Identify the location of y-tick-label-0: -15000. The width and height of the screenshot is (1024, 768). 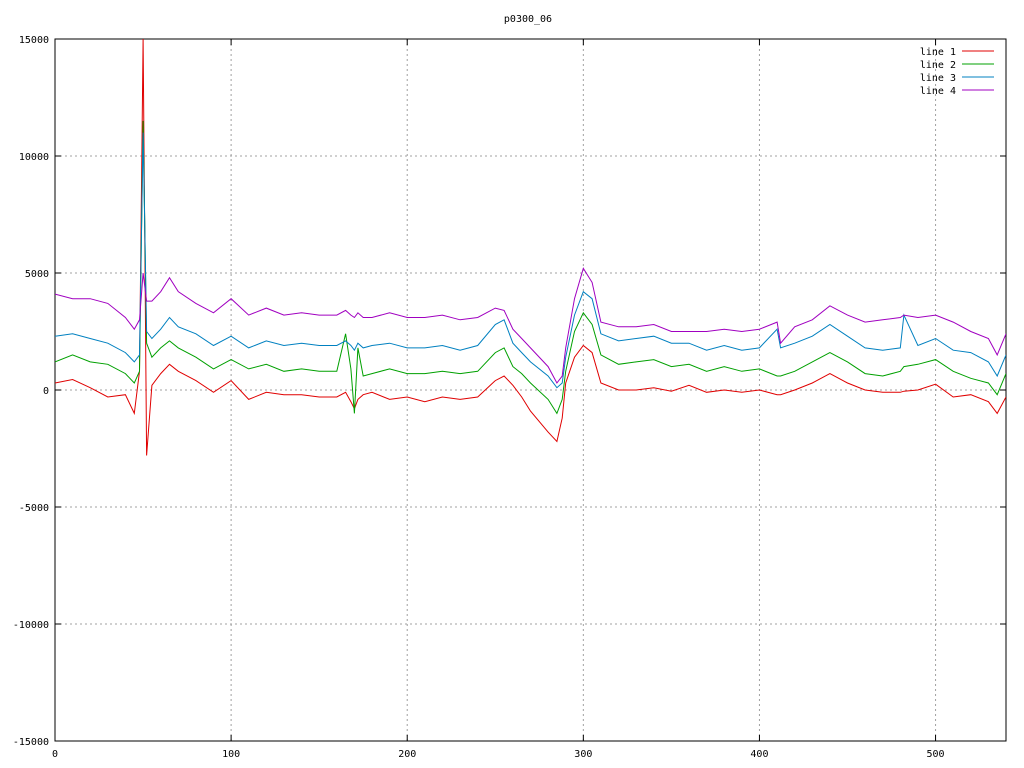
(31, 742).